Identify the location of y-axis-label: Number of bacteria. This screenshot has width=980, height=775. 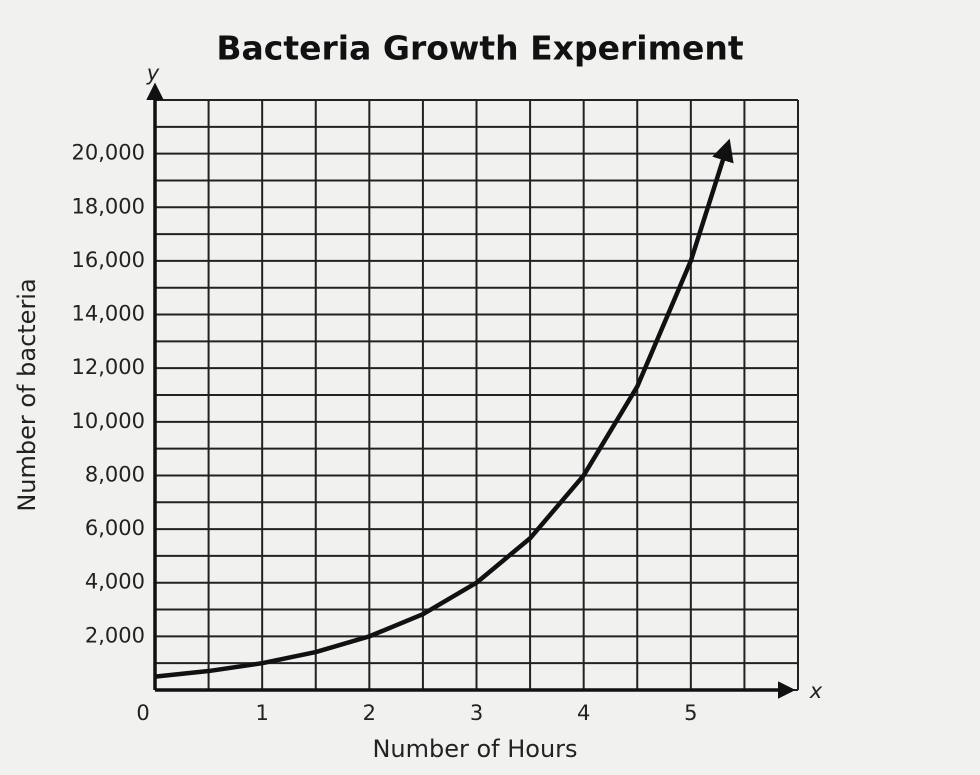
(27, 394).